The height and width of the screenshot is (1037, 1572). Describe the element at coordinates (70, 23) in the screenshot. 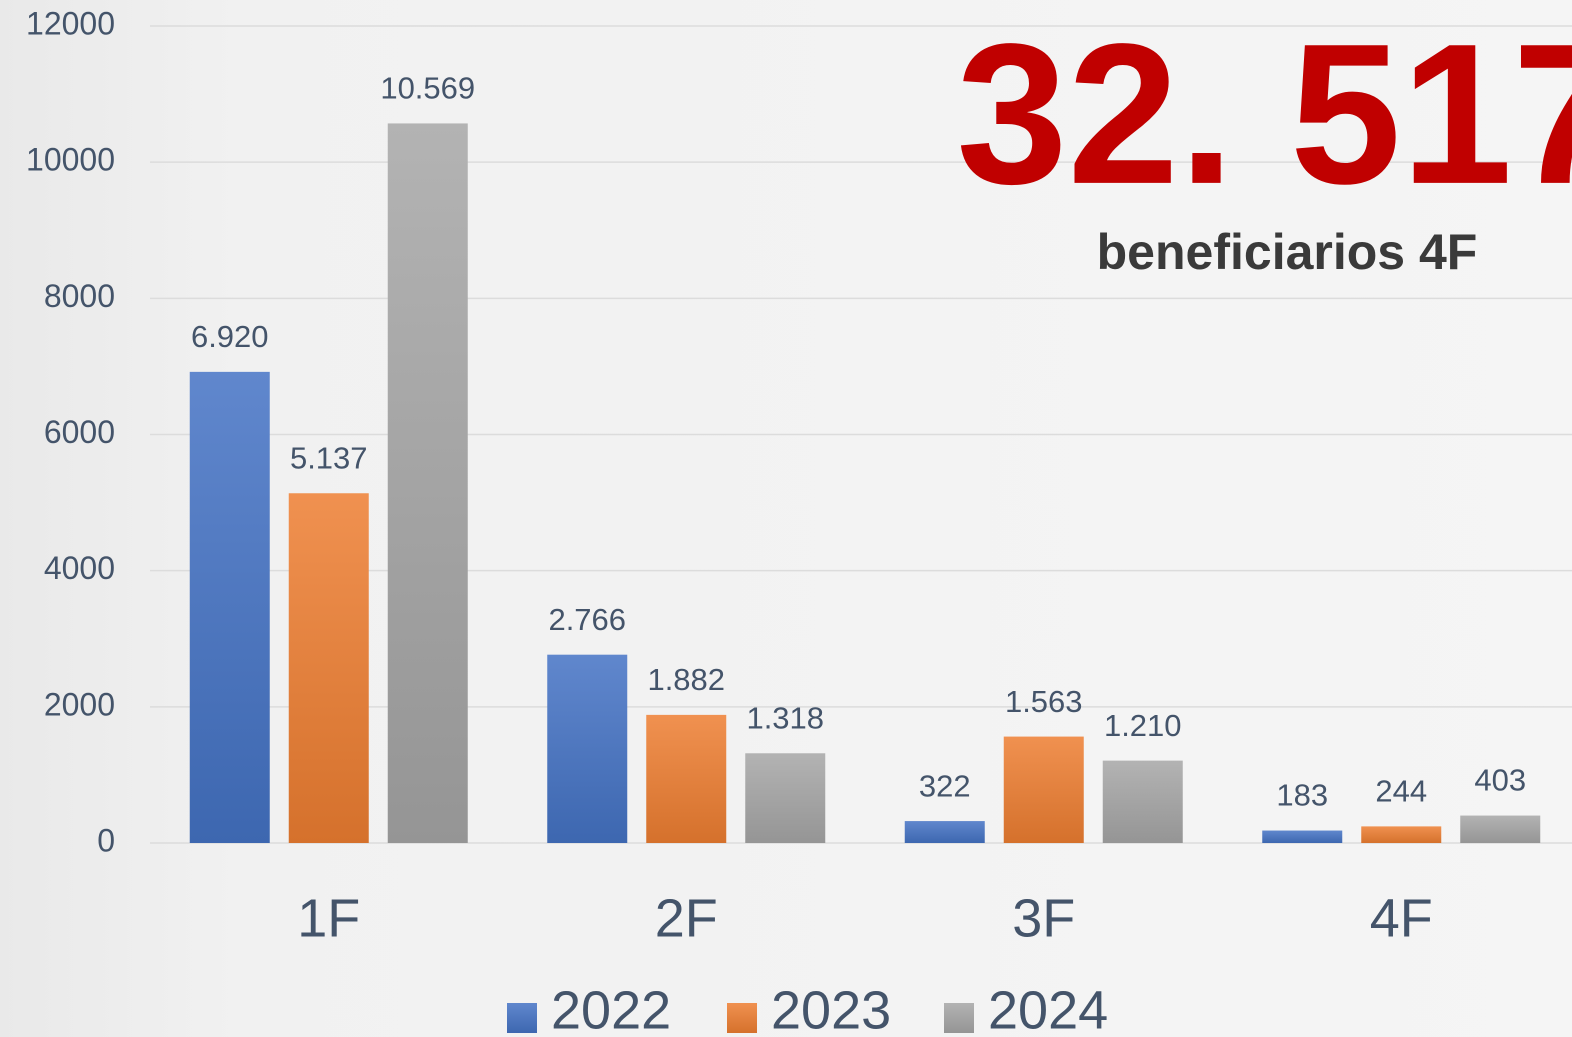

I see `y-tick-label: 12000` at that location.